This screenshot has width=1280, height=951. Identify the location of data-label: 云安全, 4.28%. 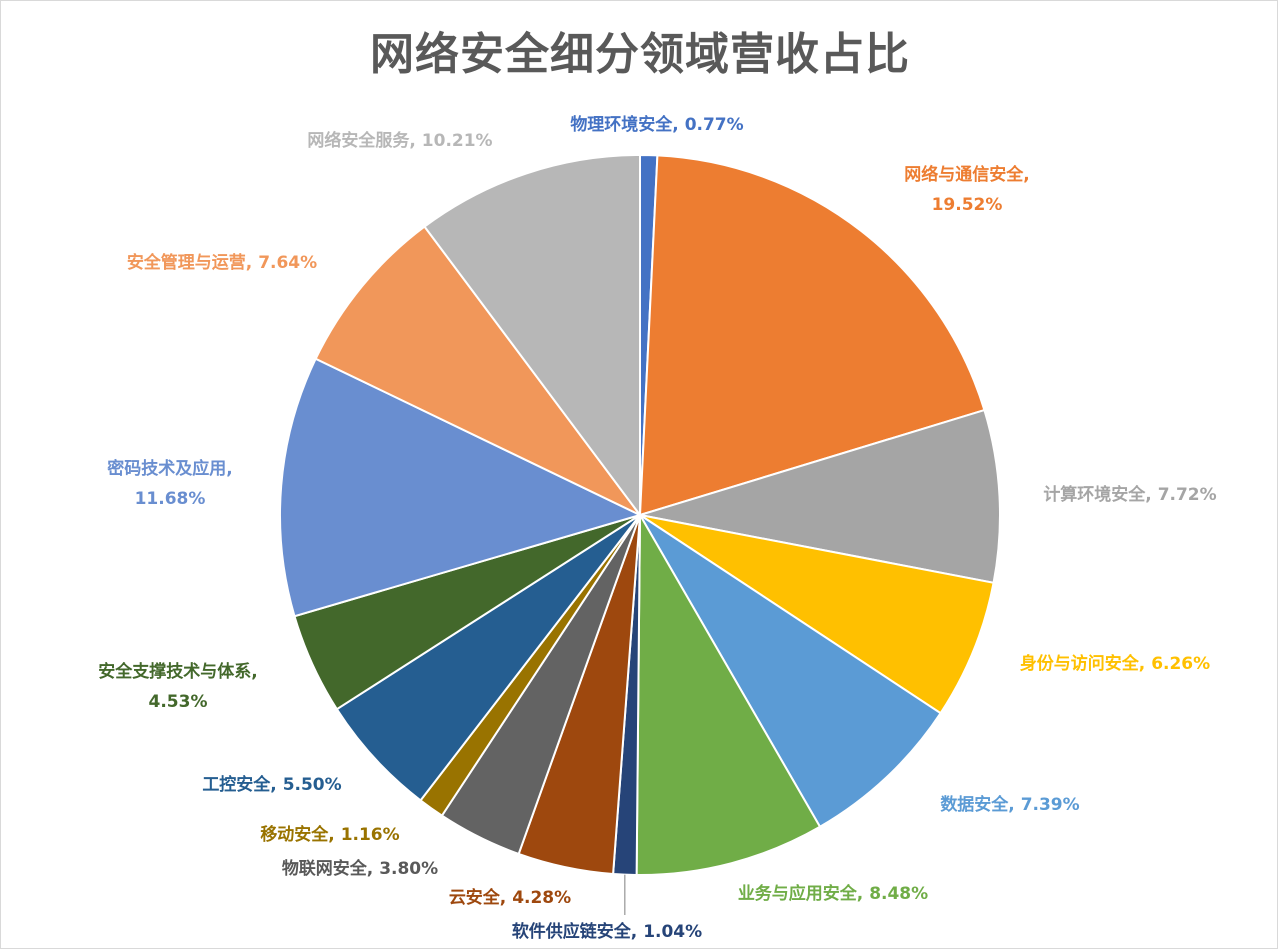
(510, 897).